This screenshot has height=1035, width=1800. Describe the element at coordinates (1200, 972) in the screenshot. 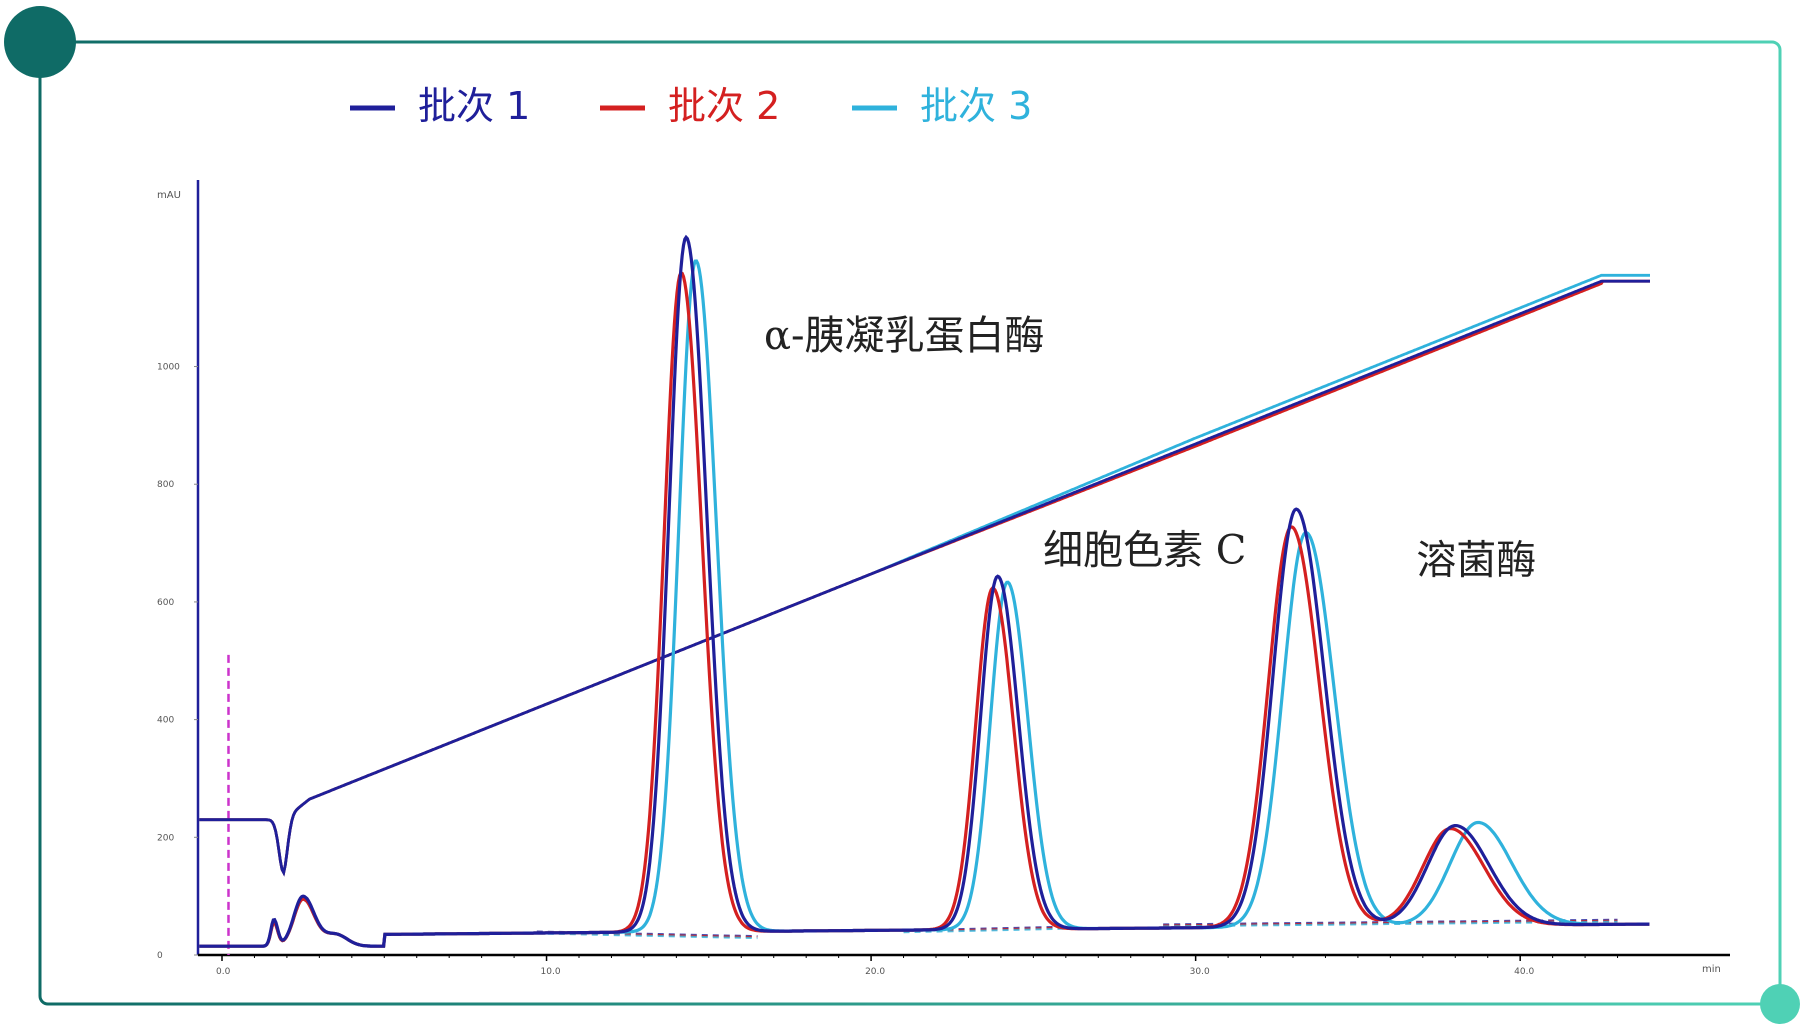

I see `x-tick-label: 30.0` at that location.